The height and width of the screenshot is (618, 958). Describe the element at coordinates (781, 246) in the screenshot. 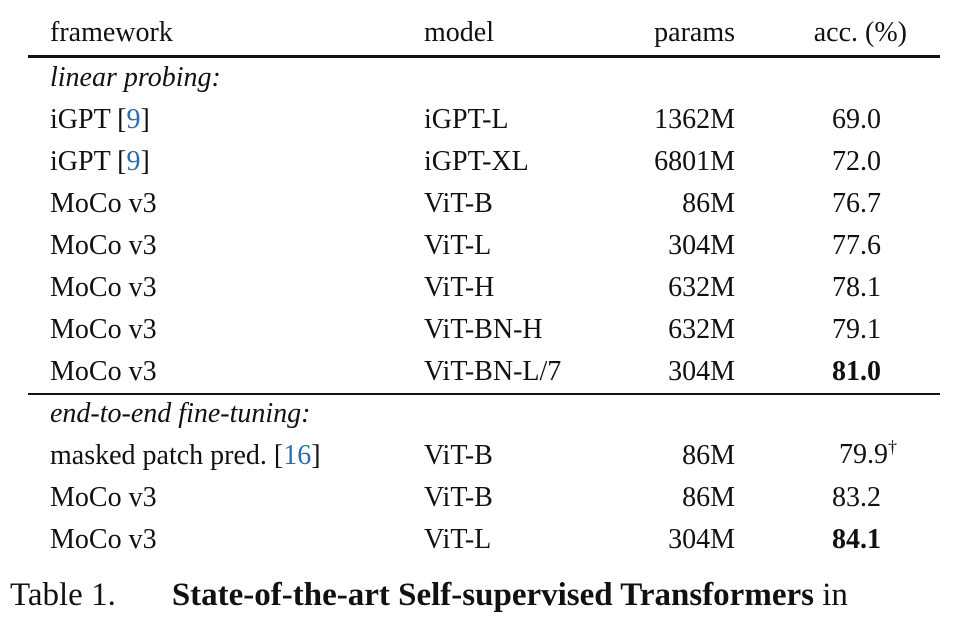

I see `accuracy: 77.6` at that location.